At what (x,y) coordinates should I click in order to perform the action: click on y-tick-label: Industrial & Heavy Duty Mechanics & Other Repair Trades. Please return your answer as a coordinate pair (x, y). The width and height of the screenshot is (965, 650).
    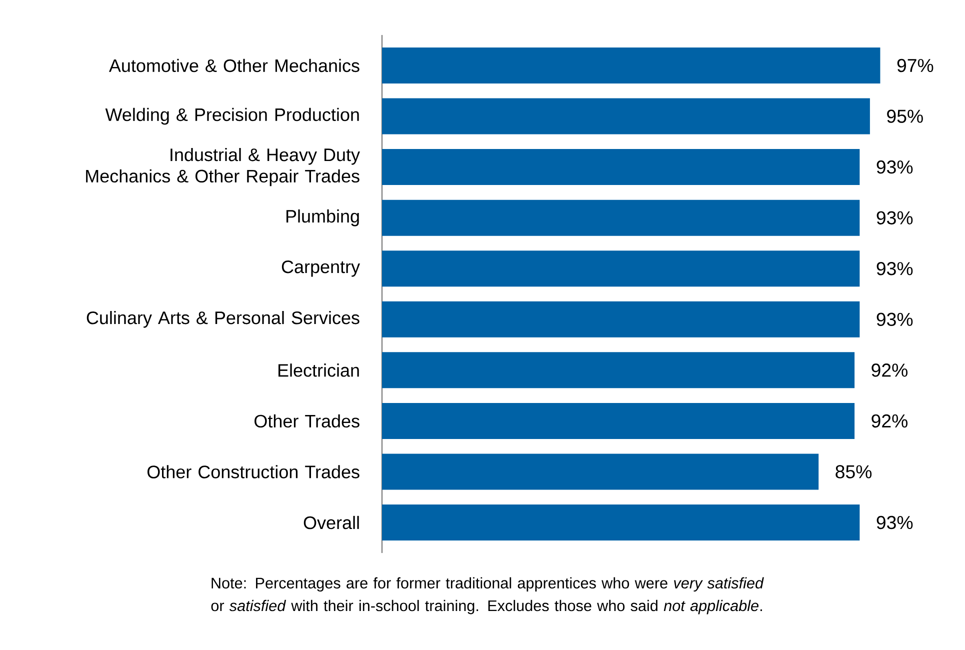
    Looking at the image, I should click on (223, 167).